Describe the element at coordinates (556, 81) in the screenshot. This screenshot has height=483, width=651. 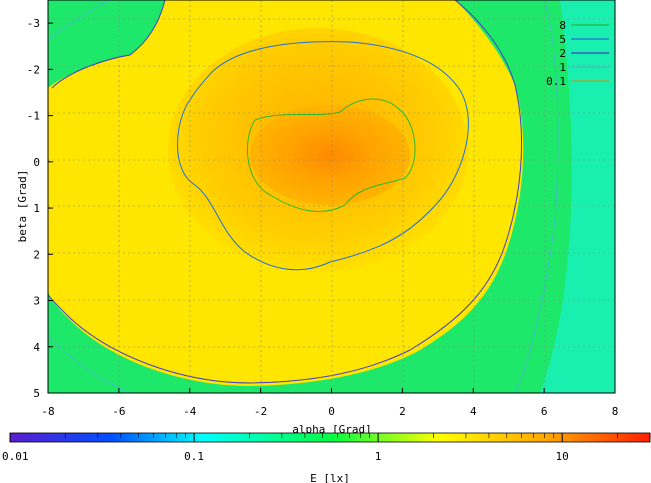
I see `legend-label: 0.1` at that location.